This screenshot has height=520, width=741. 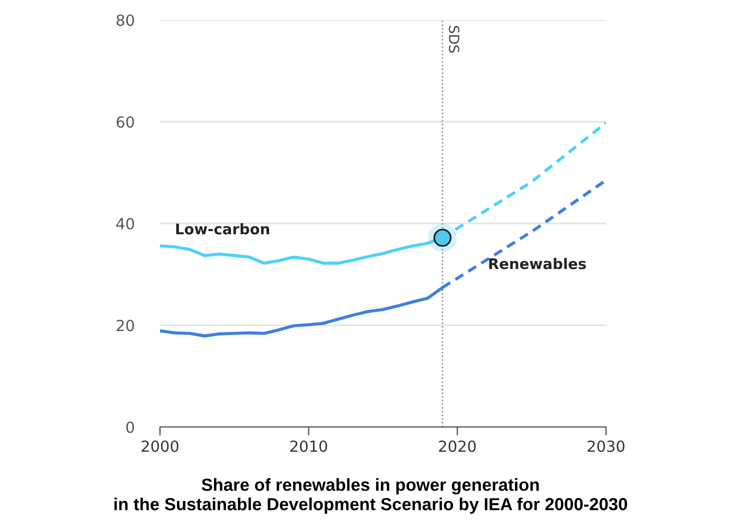 I want to click on y-tick-label: 20, so click(x=125, y=326).